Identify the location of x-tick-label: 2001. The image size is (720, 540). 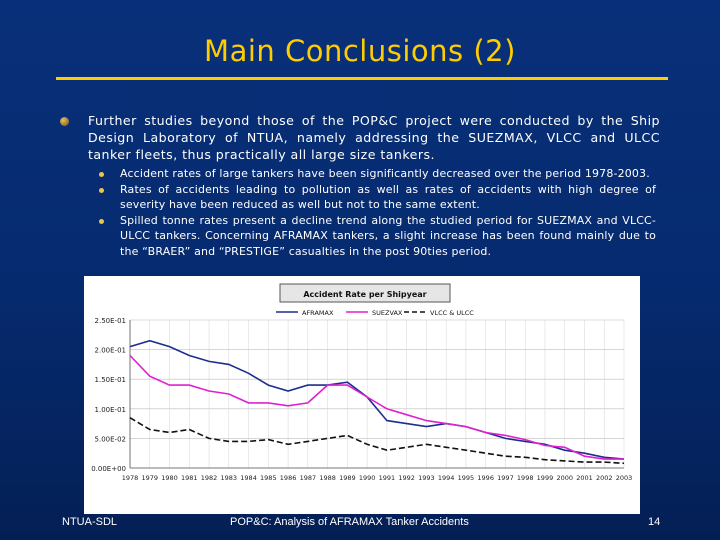
(584, 478).